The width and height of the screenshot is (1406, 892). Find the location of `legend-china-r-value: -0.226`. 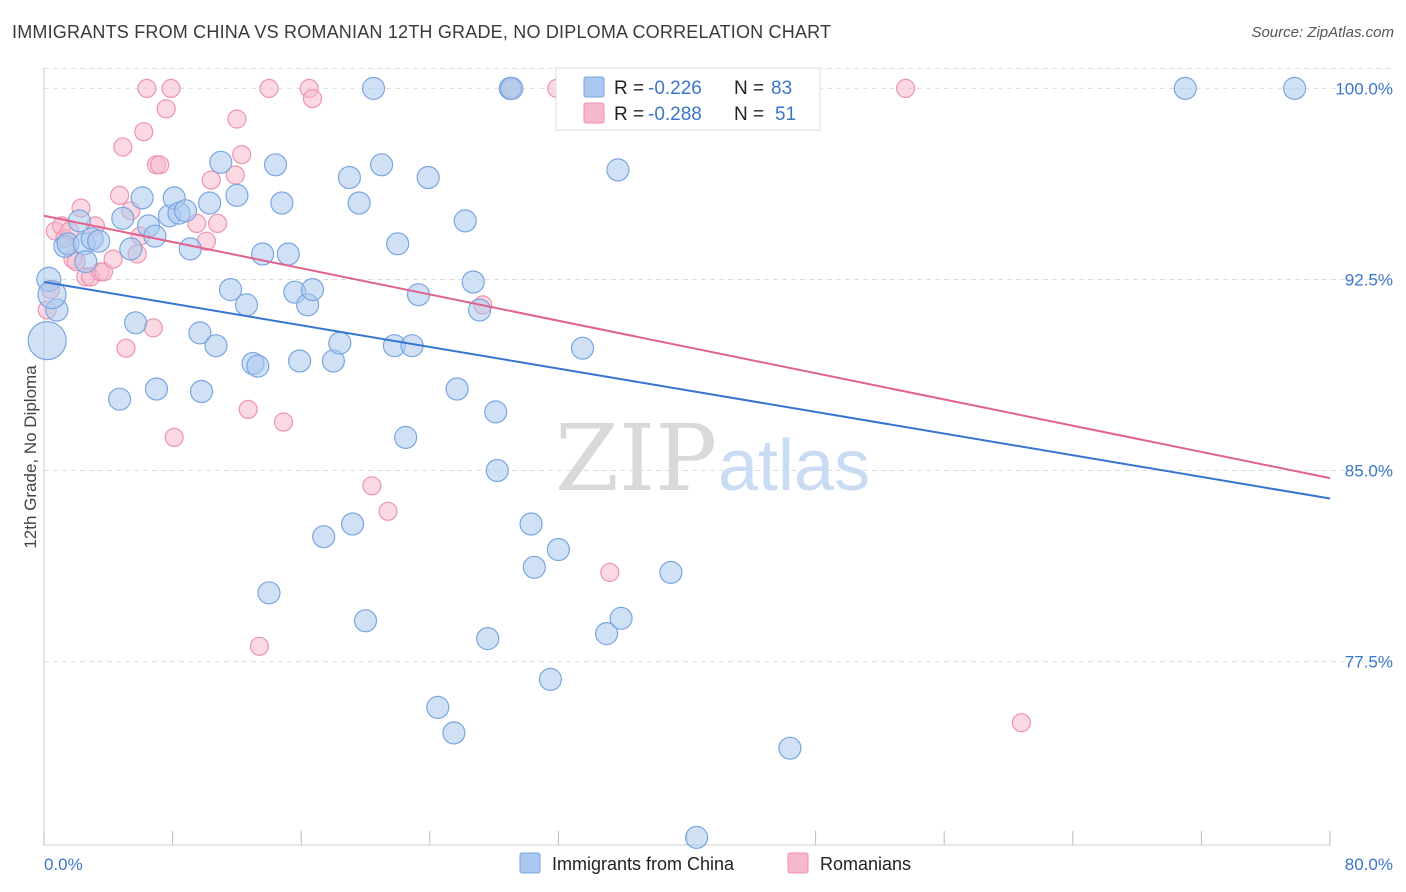

legend-china-r-value: -0.226 is located at coordinates (675, 88).